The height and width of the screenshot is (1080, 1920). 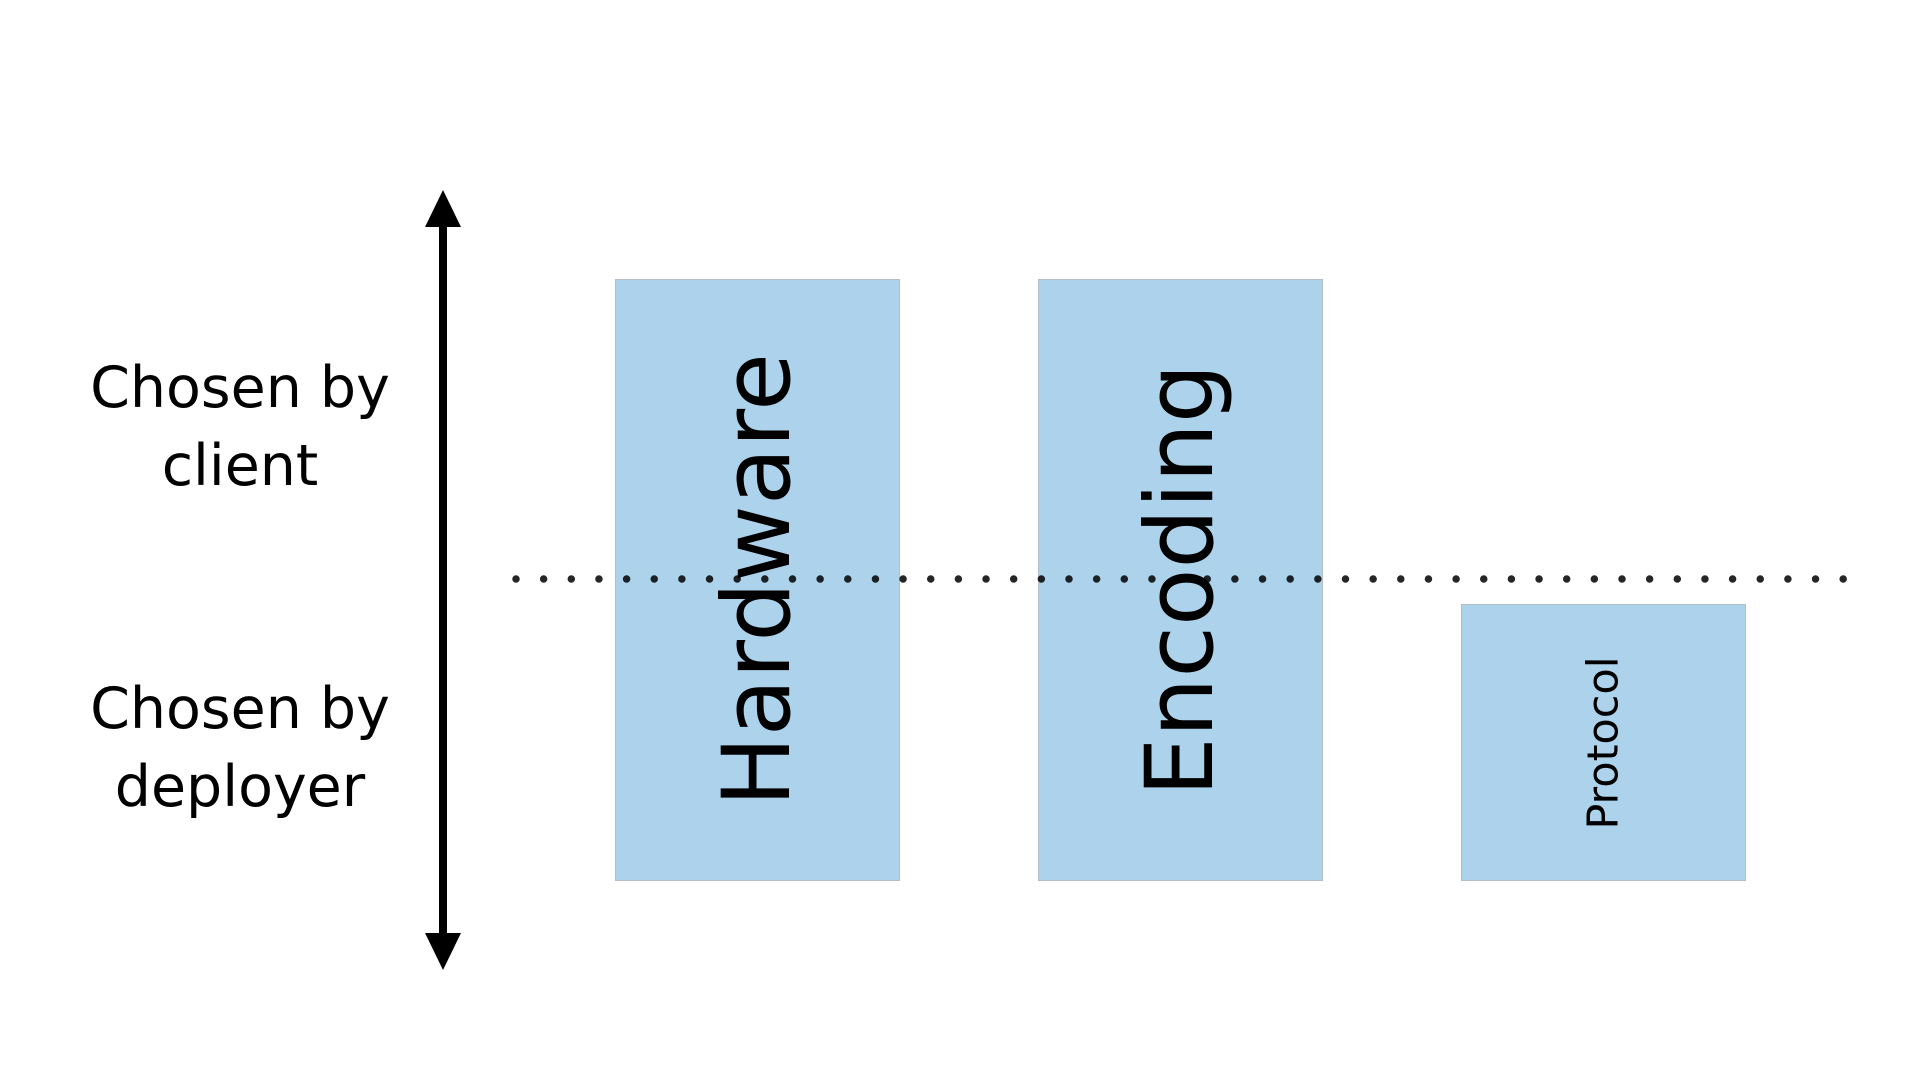 What do you see at coordinates (240, 427) in the screenshot?
I see `label-chosen-by-client: Chosen by client` at bounding box center [240, 427].